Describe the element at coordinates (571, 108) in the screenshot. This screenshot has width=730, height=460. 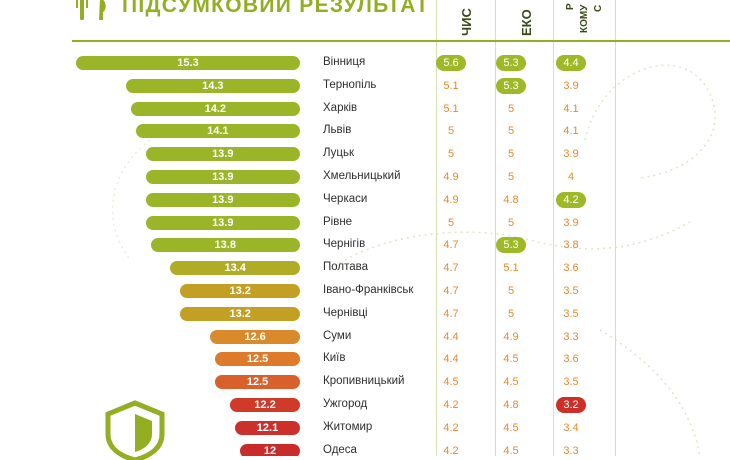
I see `score-value: 4.1` at that location.